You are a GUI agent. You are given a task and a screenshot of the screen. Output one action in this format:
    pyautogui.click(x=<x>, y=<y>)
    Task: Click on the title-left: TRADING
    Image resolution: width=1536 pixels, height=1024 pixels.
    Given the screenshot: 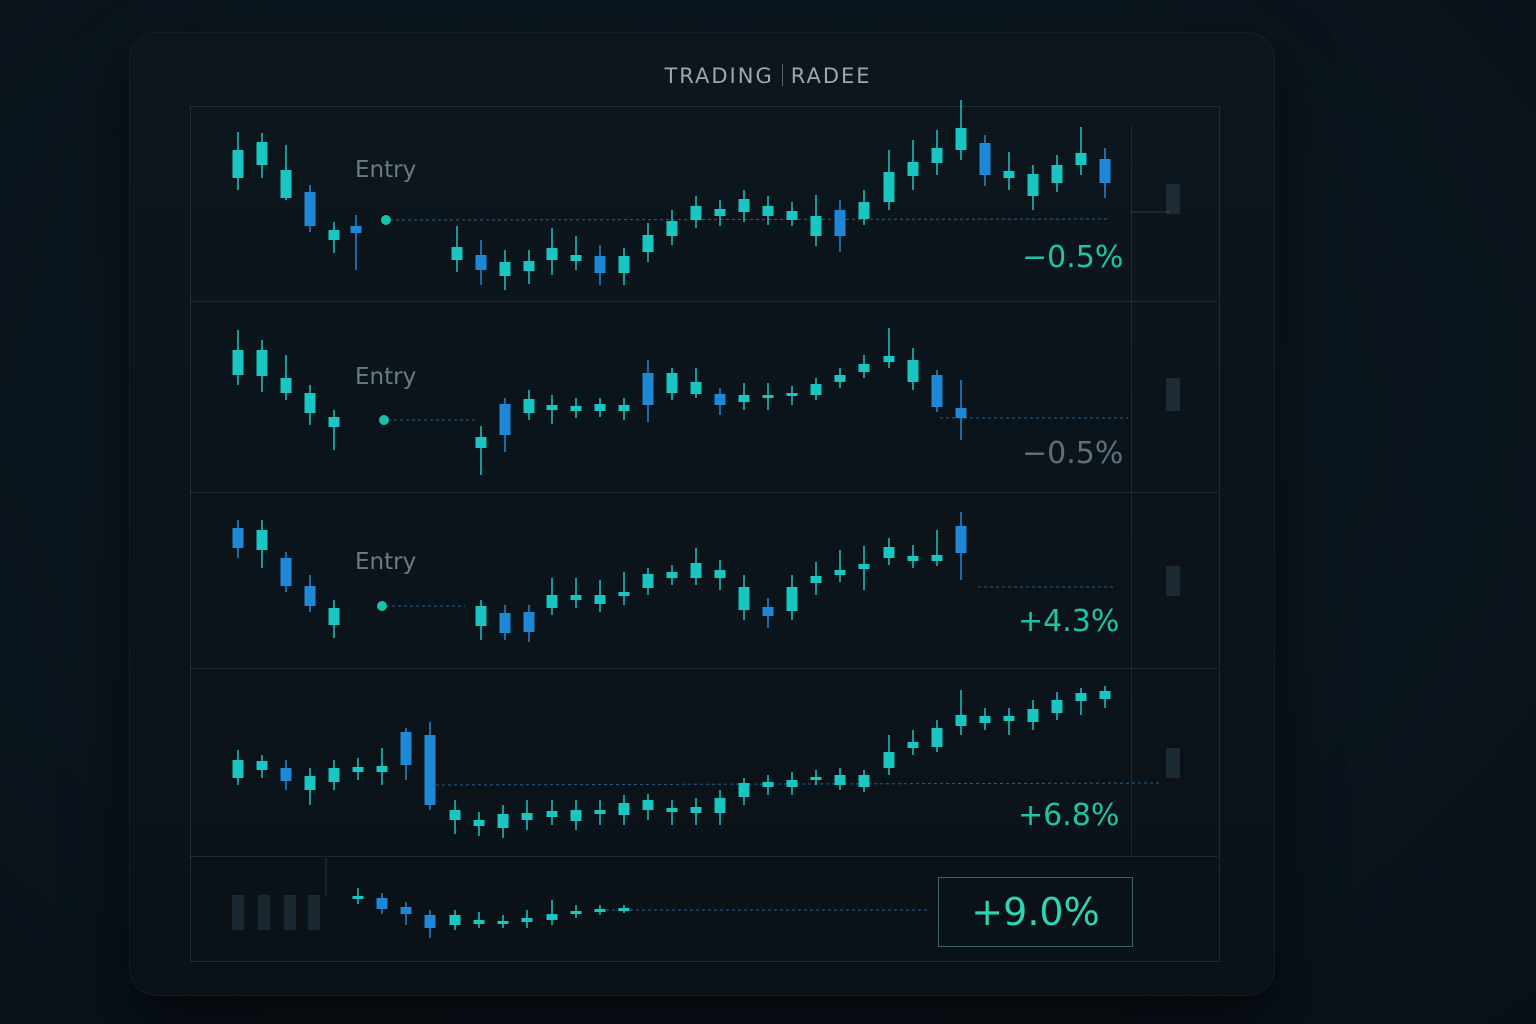 What is the action you would take?
    pyautogui.click(x=719, y=76)
    